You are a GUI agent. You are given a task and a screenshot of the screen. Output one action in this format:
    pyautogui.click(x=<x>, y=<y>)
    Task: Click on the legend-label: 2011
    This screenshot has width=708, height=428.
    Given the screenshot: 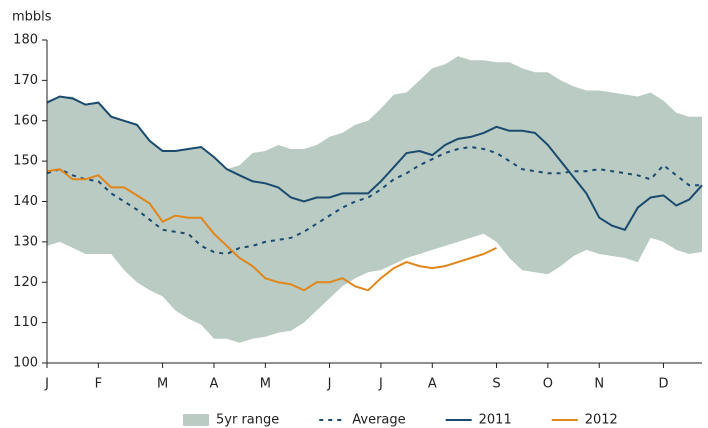 What is the action you would take?
    pyautogui.click(x=495, y=420)
    